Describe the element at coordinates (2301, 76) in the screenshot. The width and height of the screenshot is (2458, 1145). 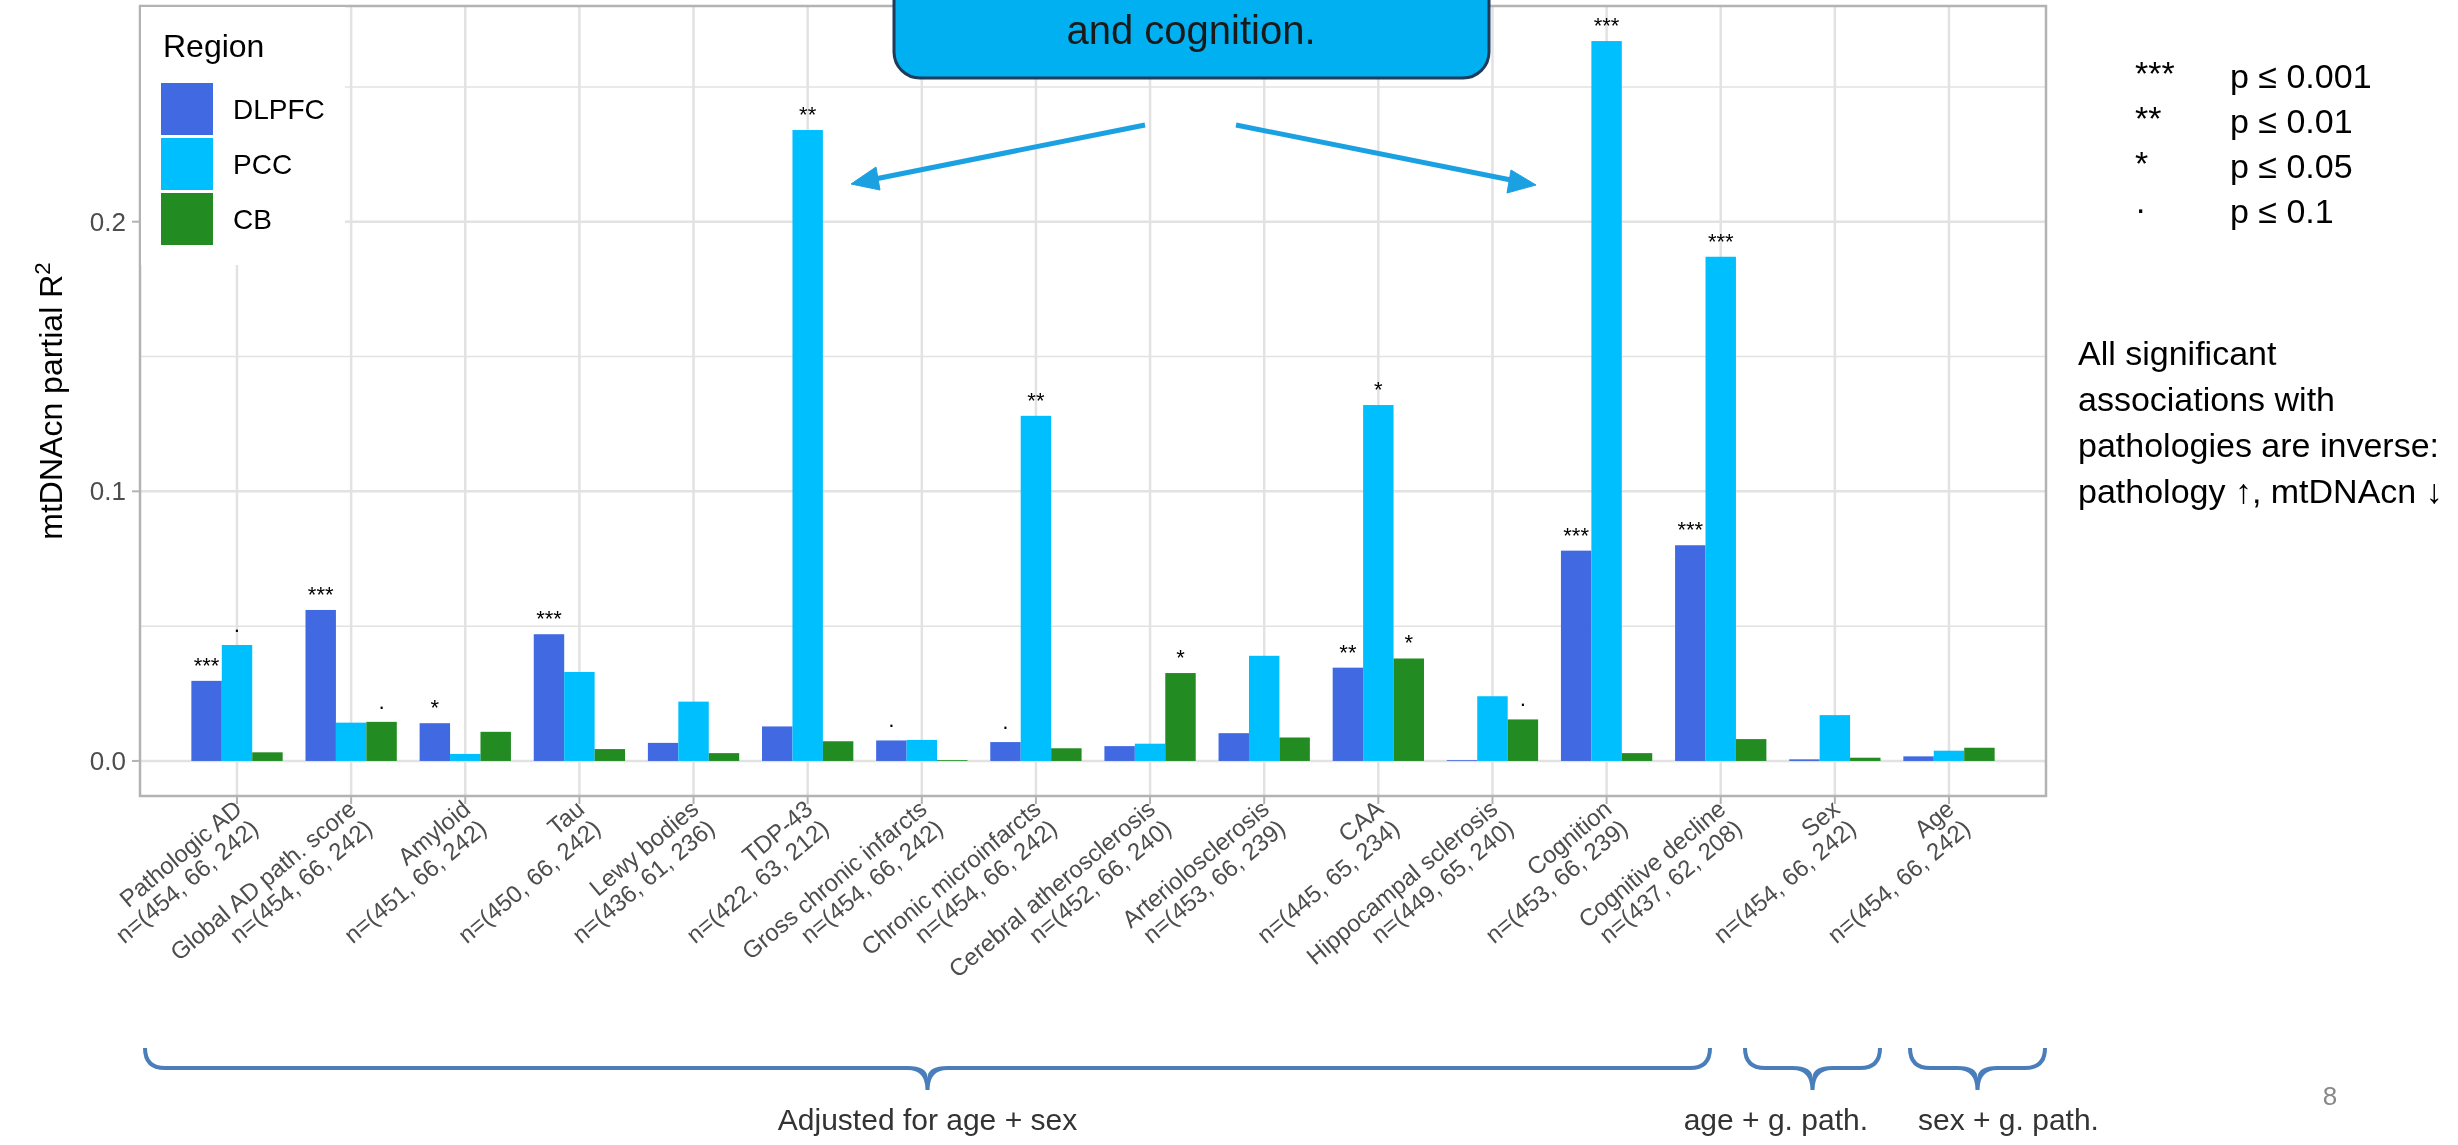
I see `text: p ≤ 0.001` at that location.